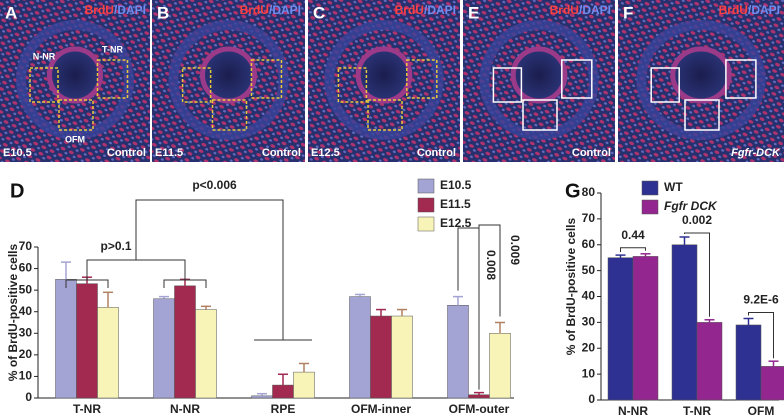 The width and height of the screenshot is (784, 417). What do you see at coordinates (11, 12) in the screenshot?
I see `panel-letter: A` at bounding box center [11, 12].